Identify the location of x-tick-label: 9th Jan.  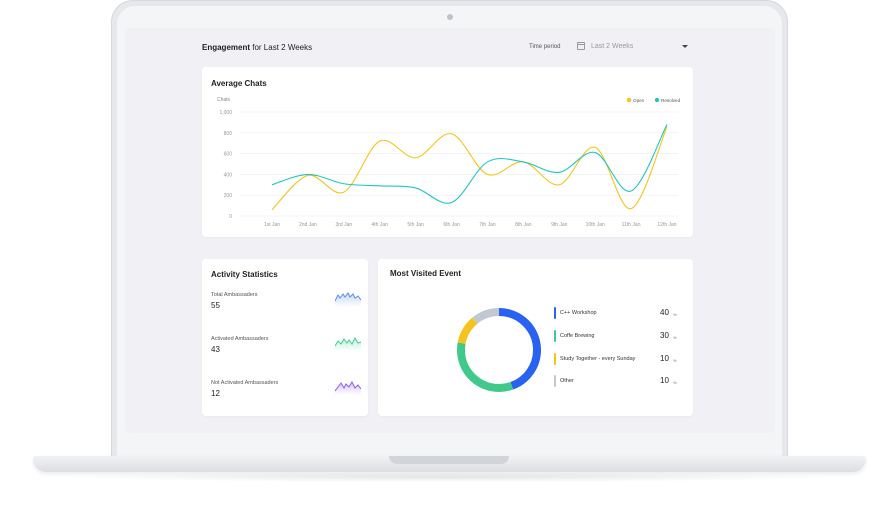
(559, 225).